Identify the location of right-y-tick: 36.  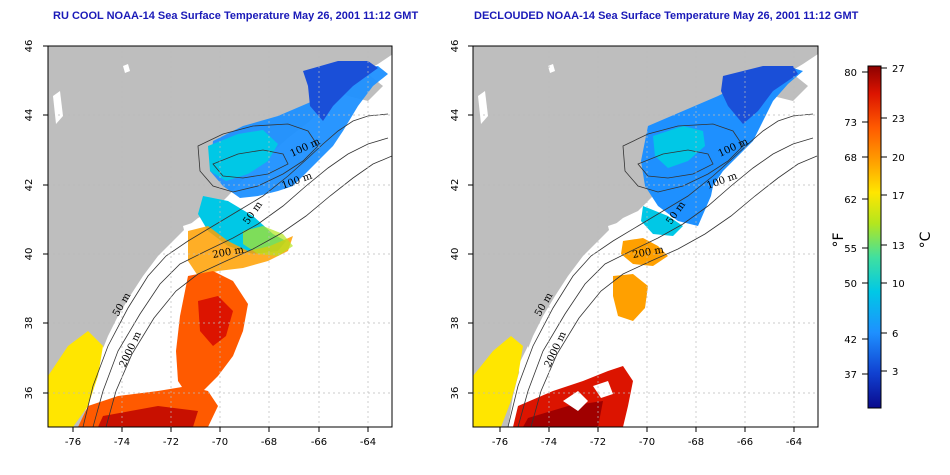
(455, 393).